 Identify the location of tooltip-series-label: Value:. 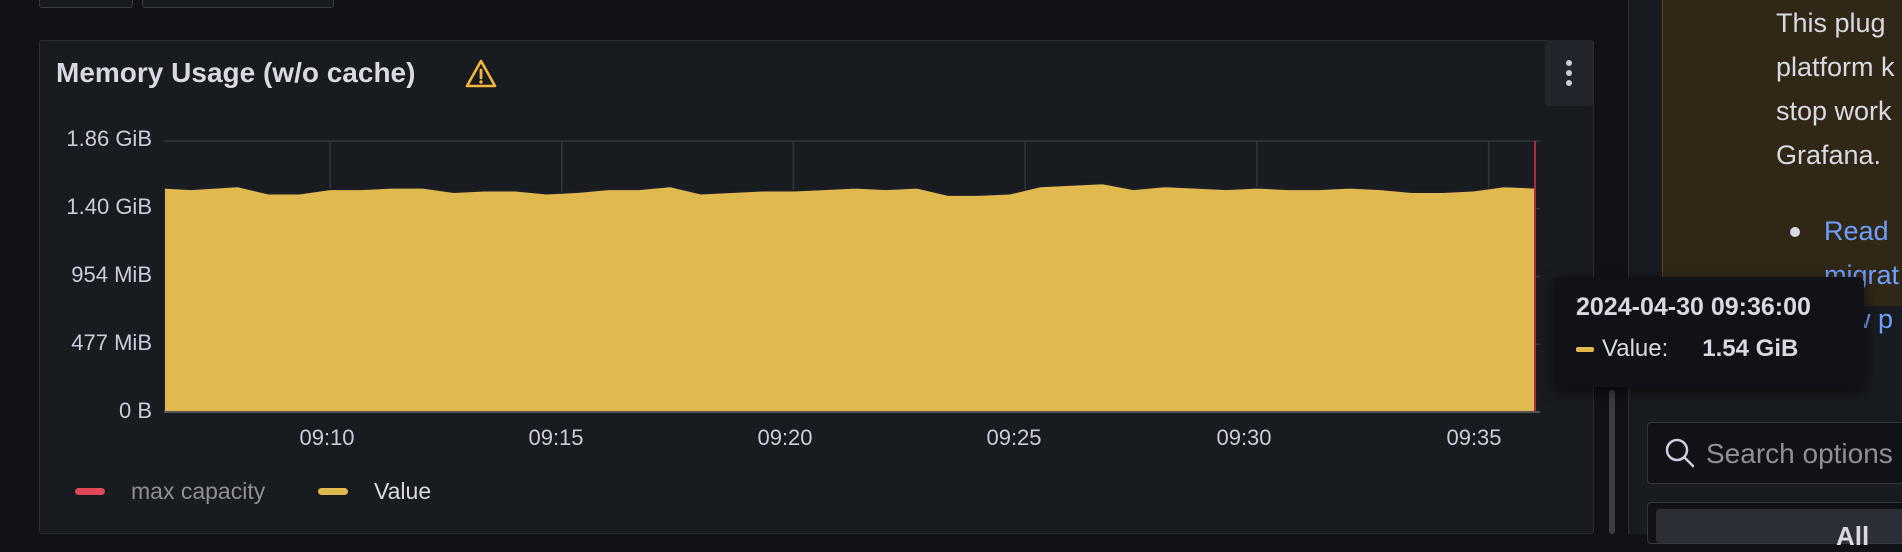
(1635, 348).